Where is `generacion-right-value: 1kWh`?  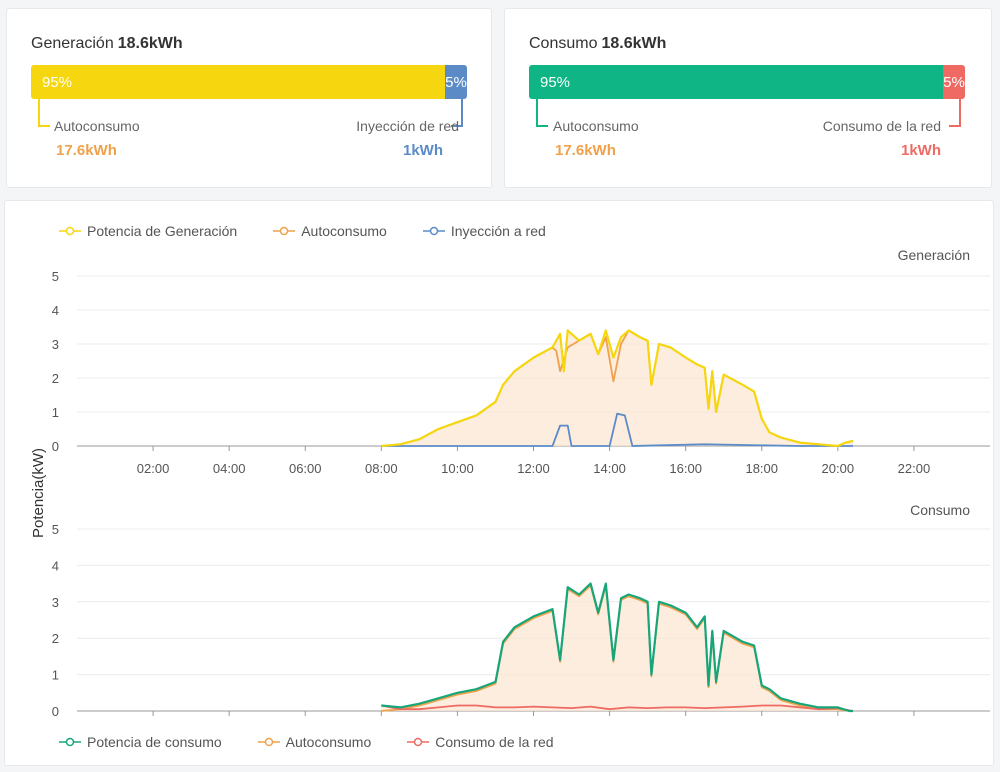
generacion-right-value: 1kWh is located at coordinates (422, 150).